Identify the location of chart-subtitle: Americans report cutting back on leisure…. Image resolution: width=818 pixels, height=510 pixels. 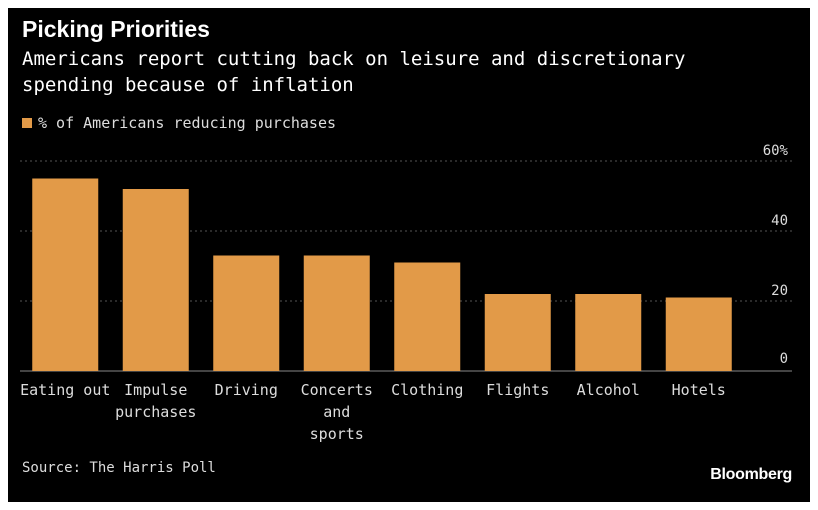
(354, 72).